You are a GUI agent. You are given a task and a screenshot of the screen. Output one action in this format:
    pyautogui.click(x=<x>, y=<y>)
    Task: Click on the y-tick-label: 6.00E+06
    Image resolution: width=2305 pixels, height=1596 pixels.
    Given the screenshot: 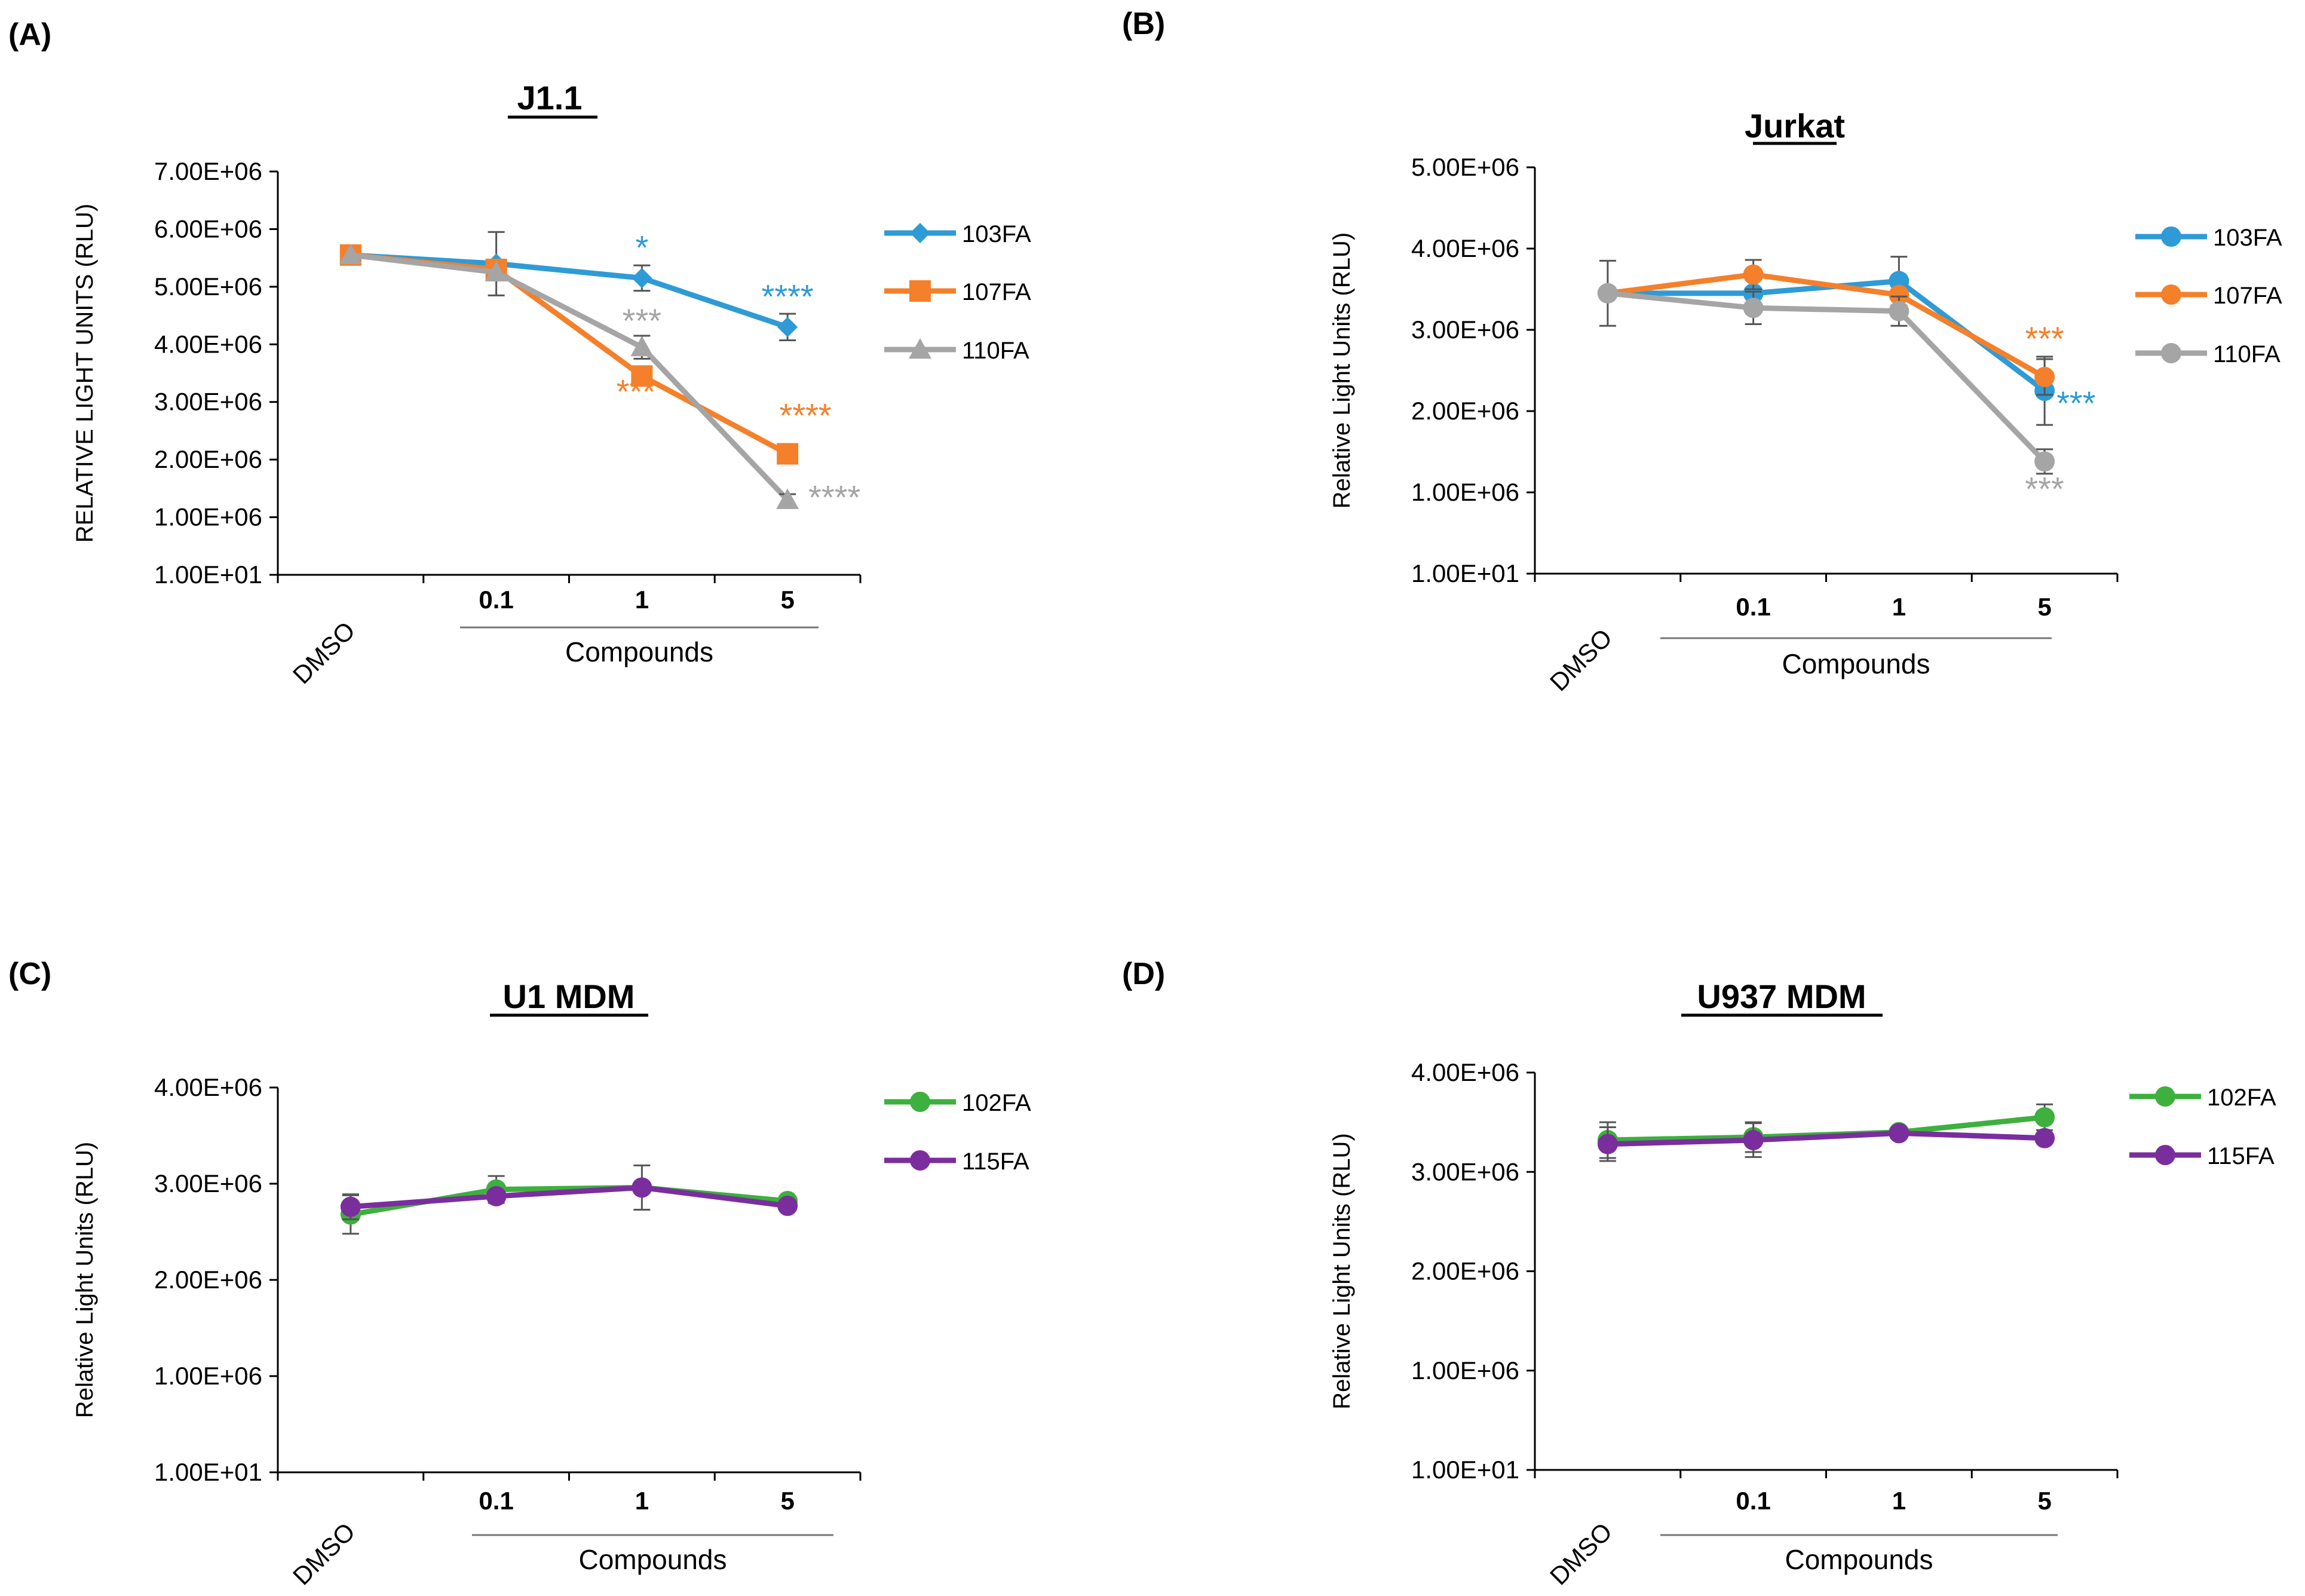 What is the action you would take?
    pyautogui.click(x=208, y=229)
    